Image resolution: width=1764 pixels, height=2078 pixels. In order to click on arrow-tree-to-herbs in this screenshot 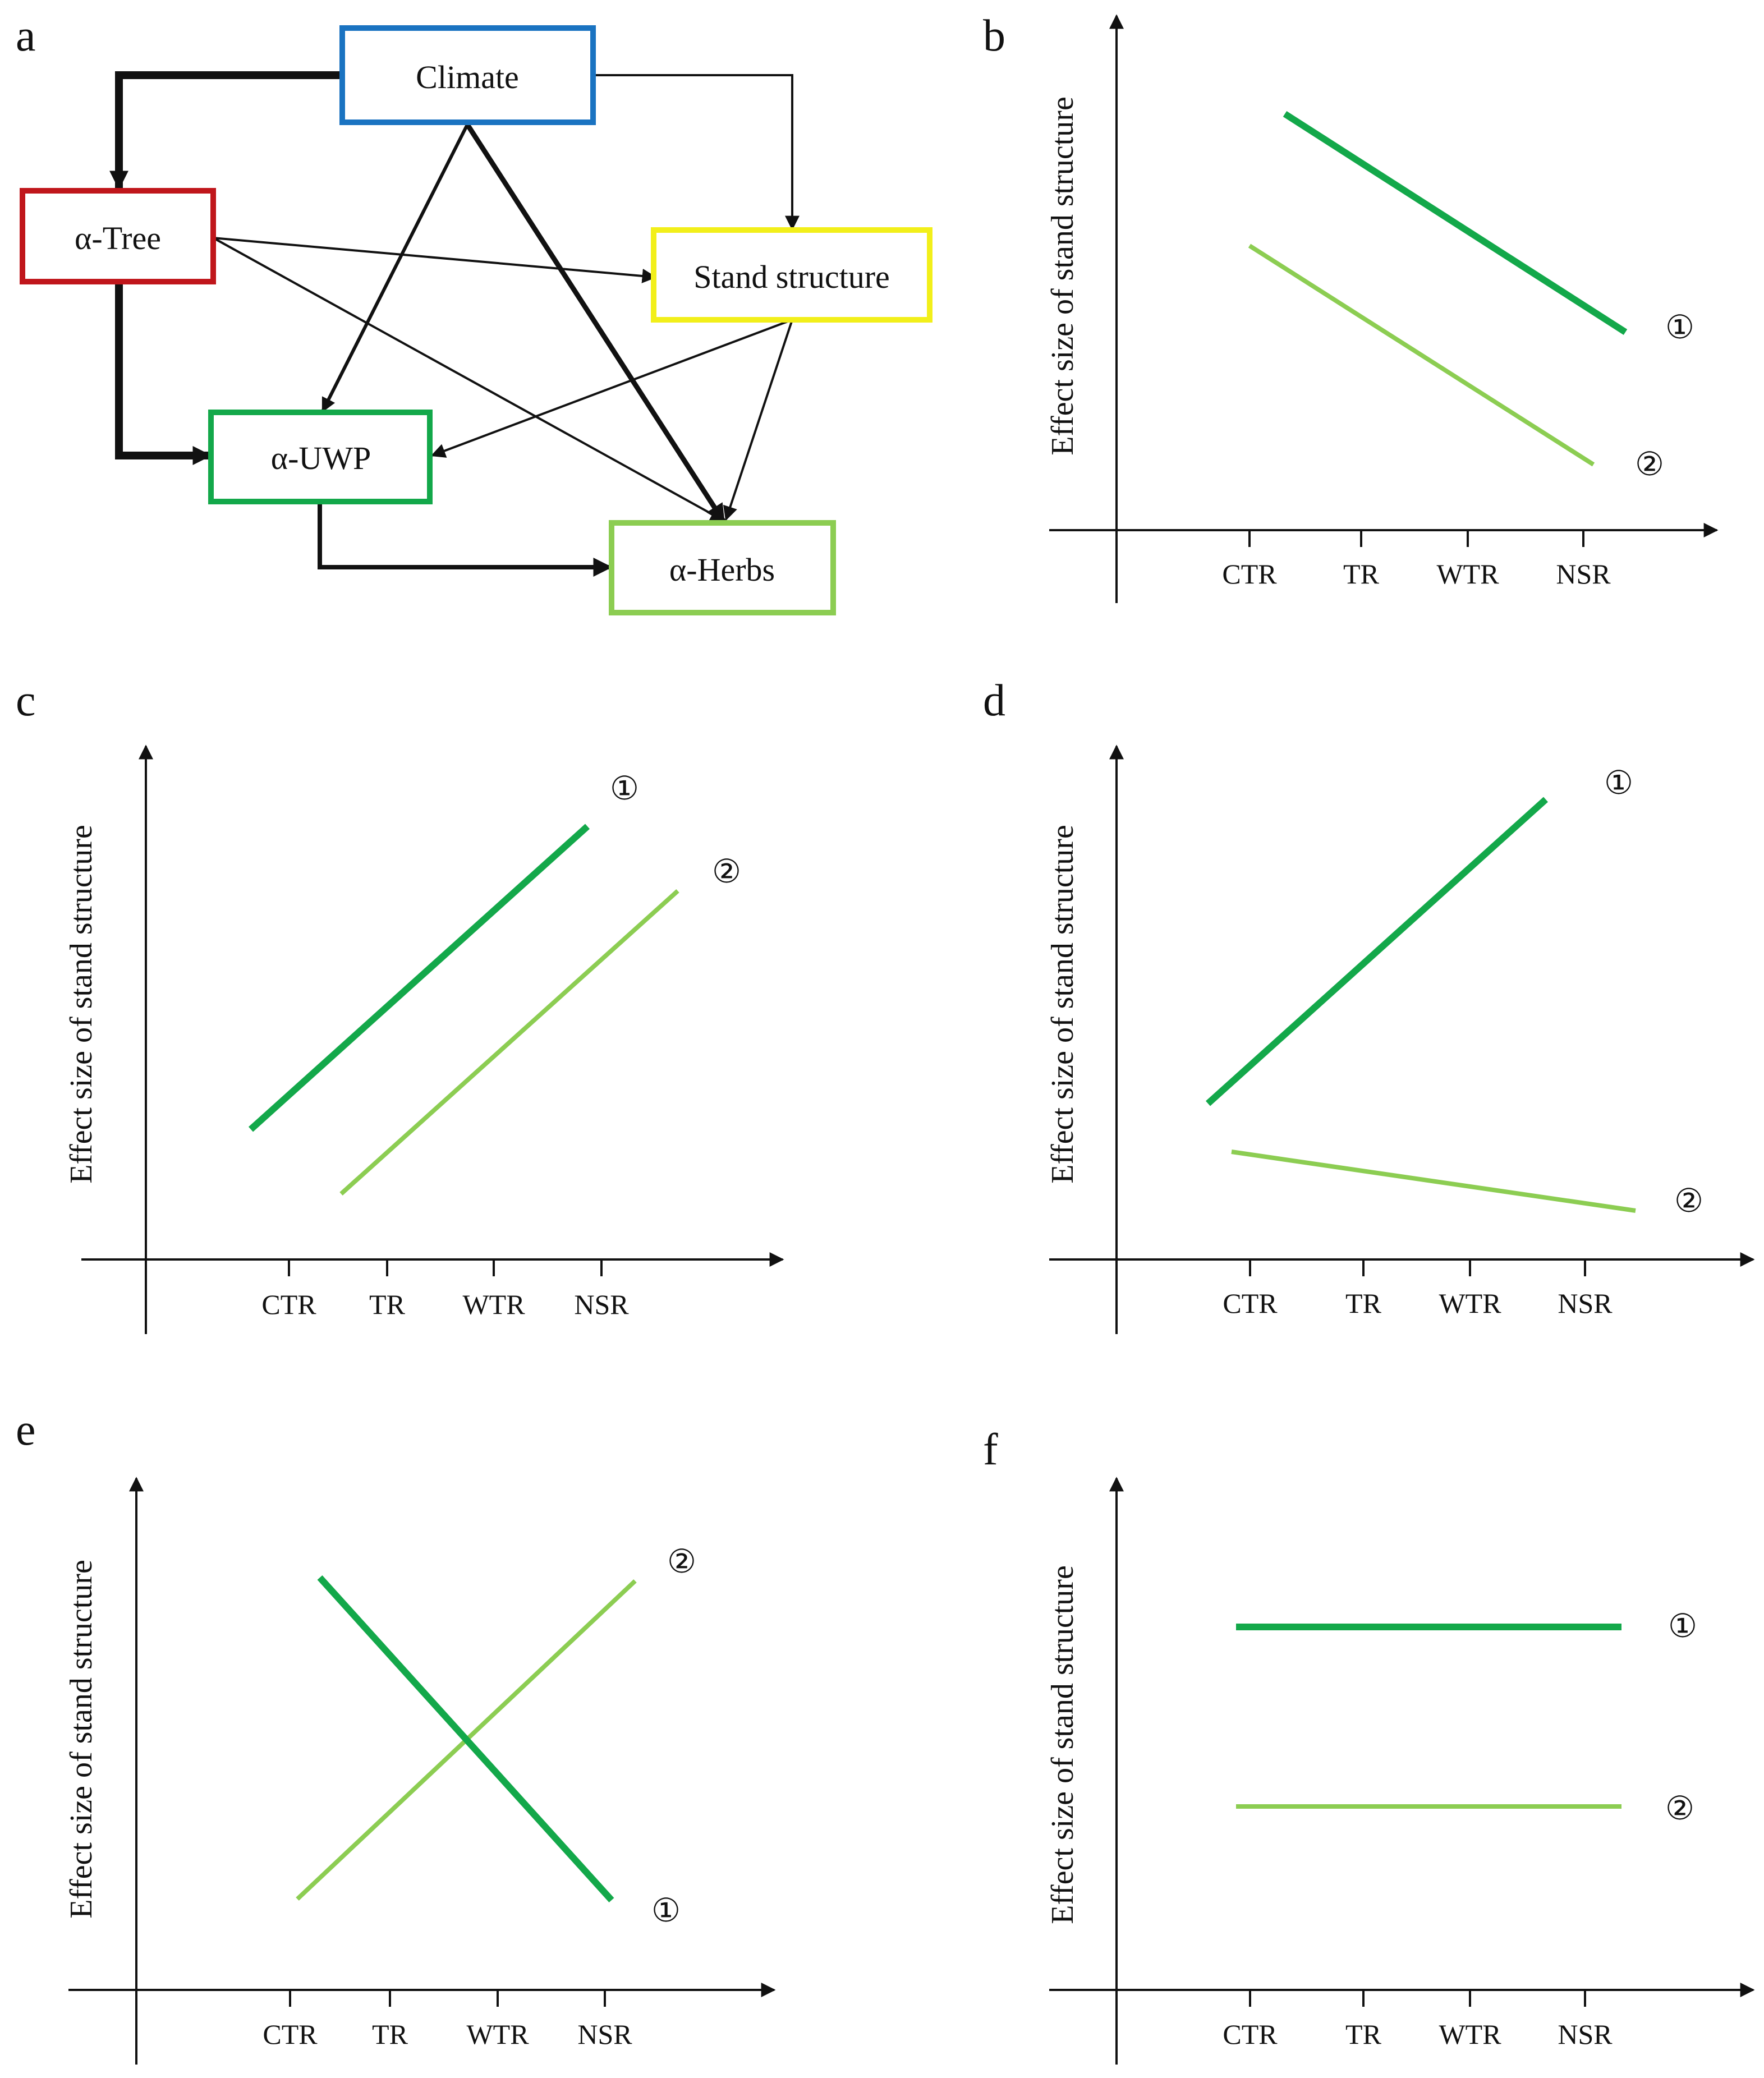, I will do `click(469, 380)`.